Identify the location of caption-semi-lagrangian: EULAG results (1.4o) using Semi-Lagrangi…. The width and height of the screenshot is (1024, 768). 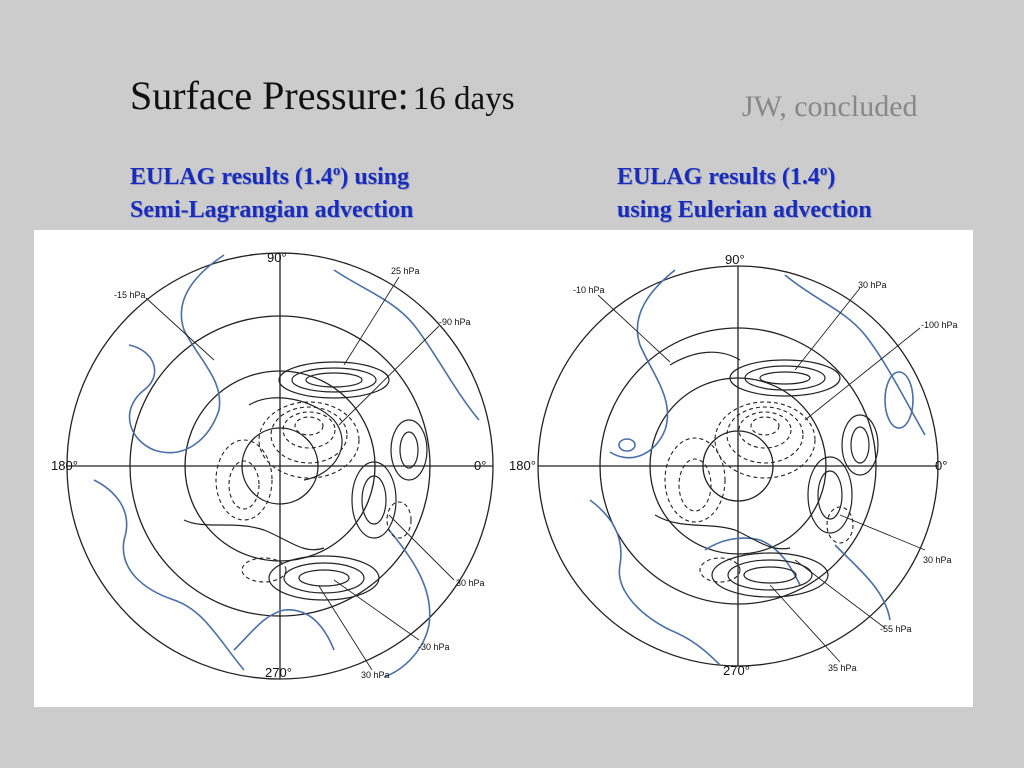
(271, 194).